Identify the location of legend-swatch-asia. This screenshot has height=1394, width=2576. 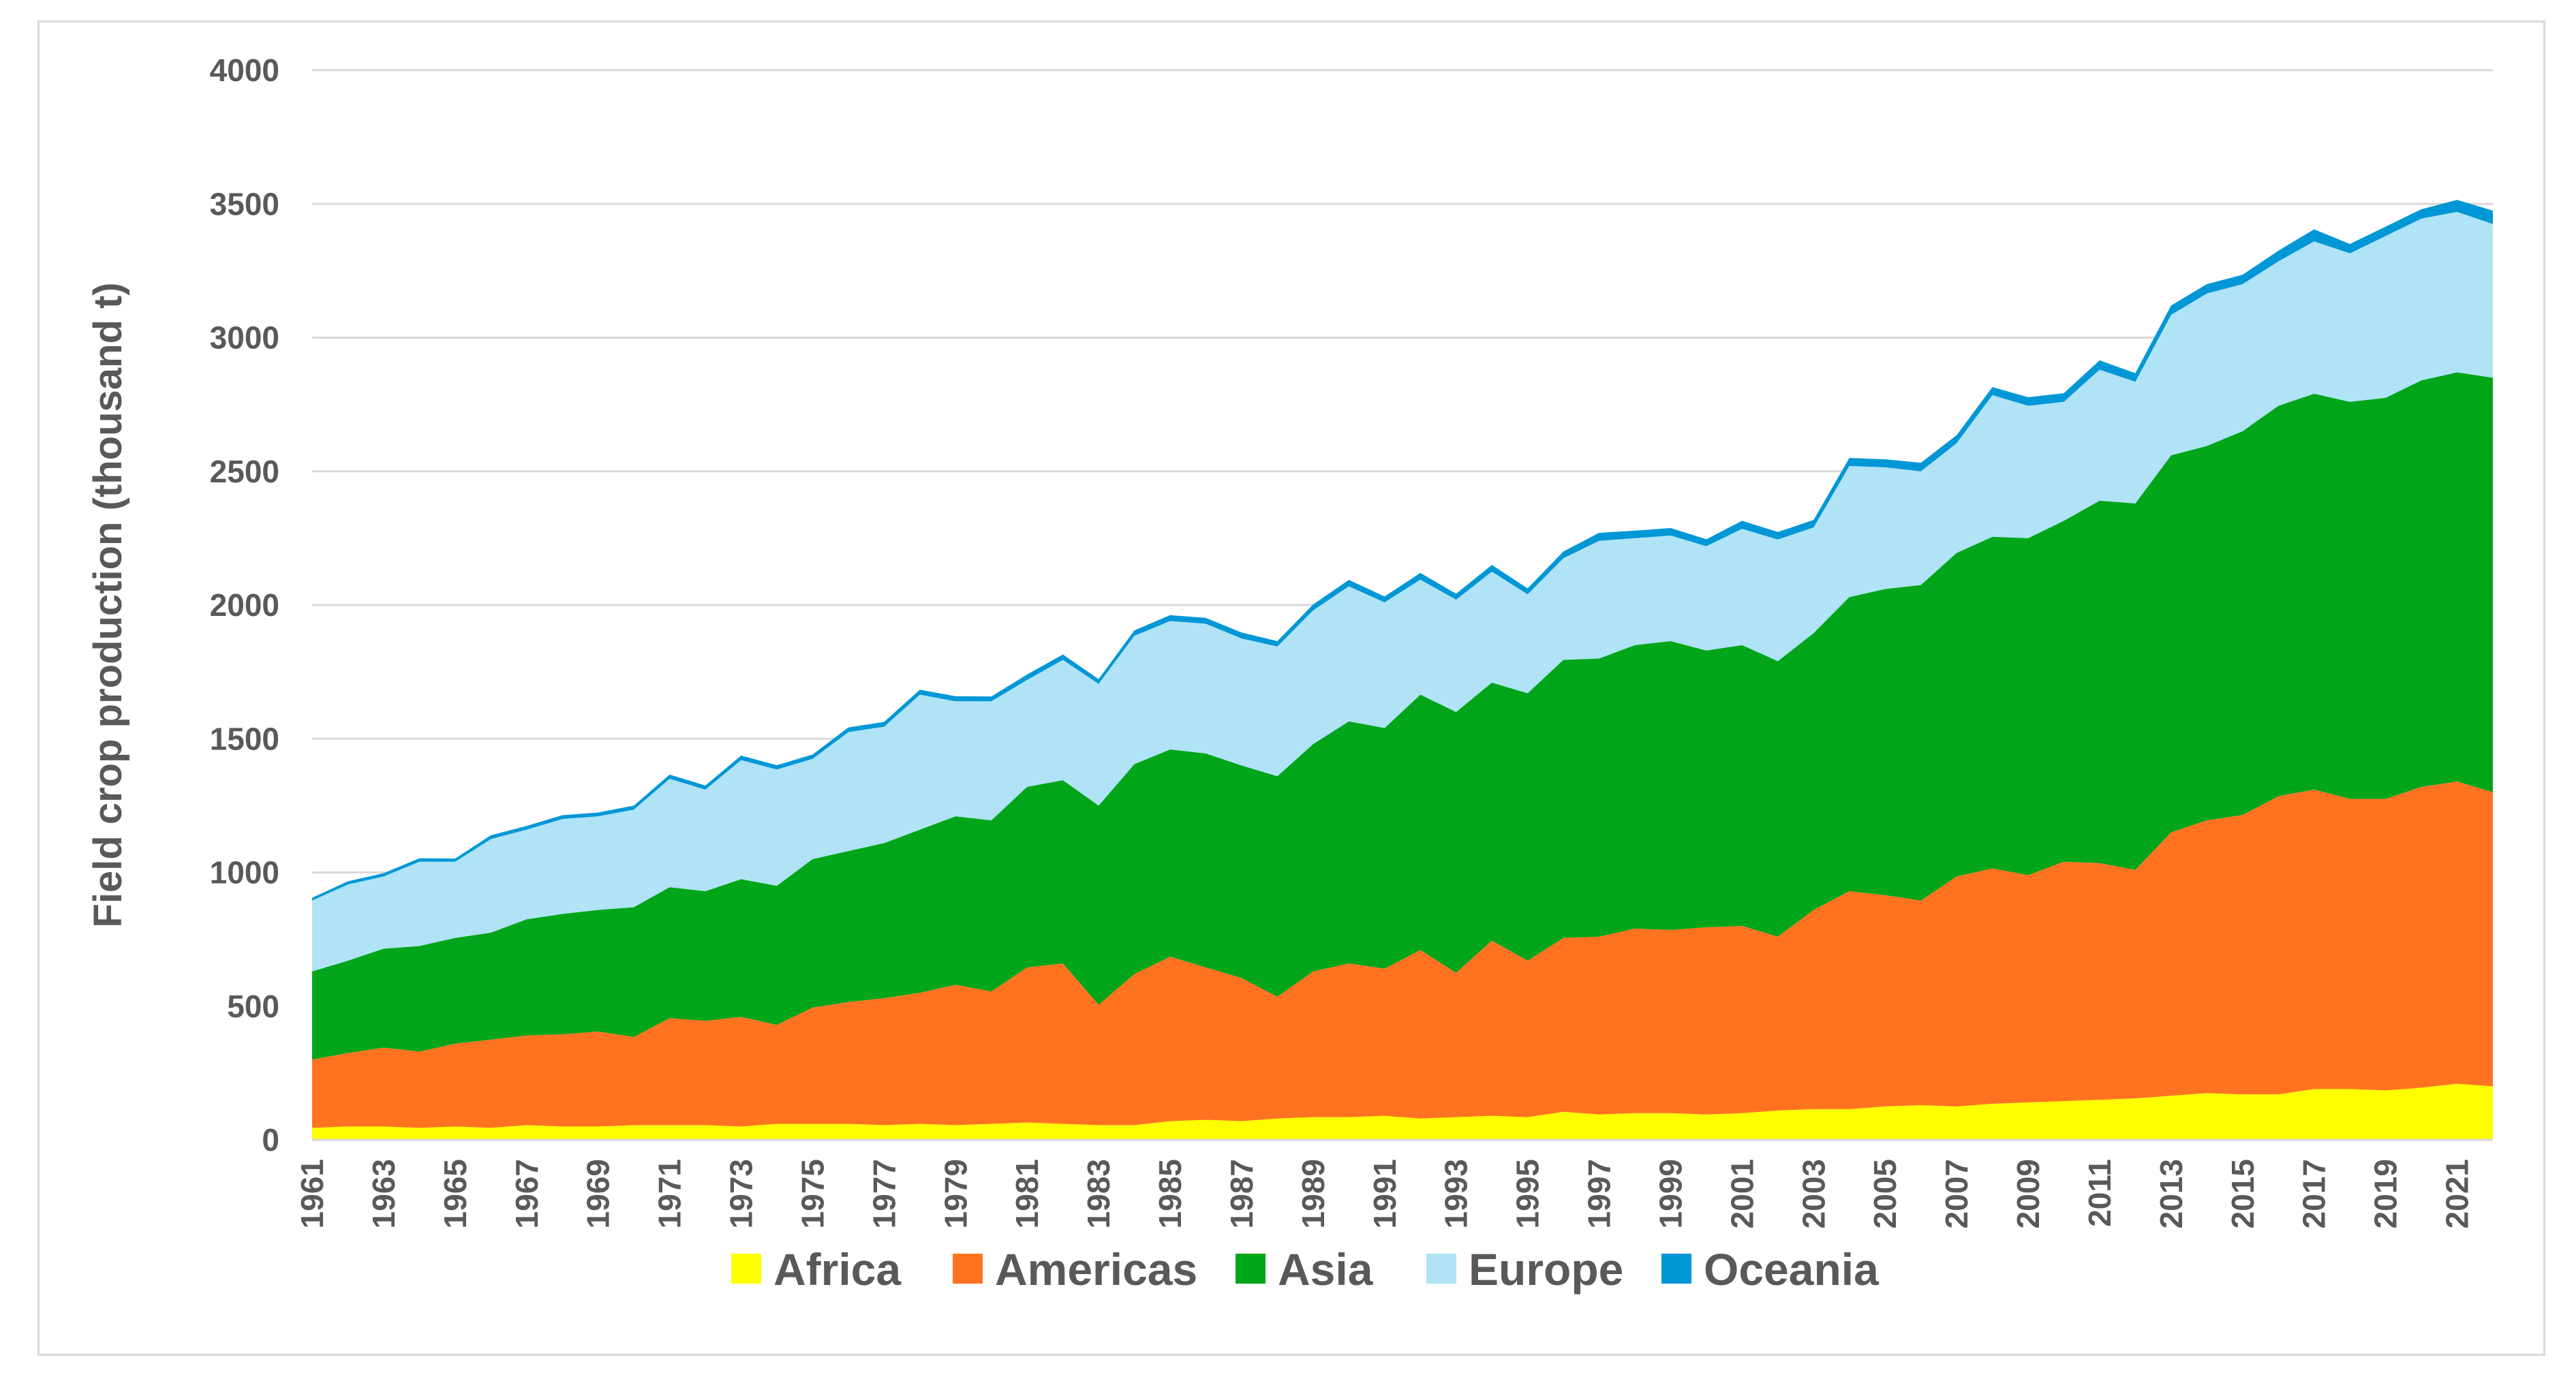
(1251, 1269).